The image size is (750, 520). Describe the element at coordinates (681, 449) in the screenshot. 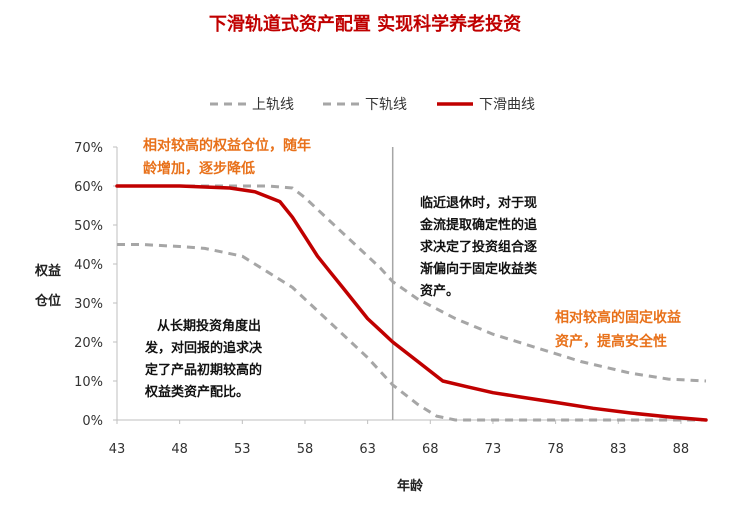

I see `x-tick-label: 88` at that location.